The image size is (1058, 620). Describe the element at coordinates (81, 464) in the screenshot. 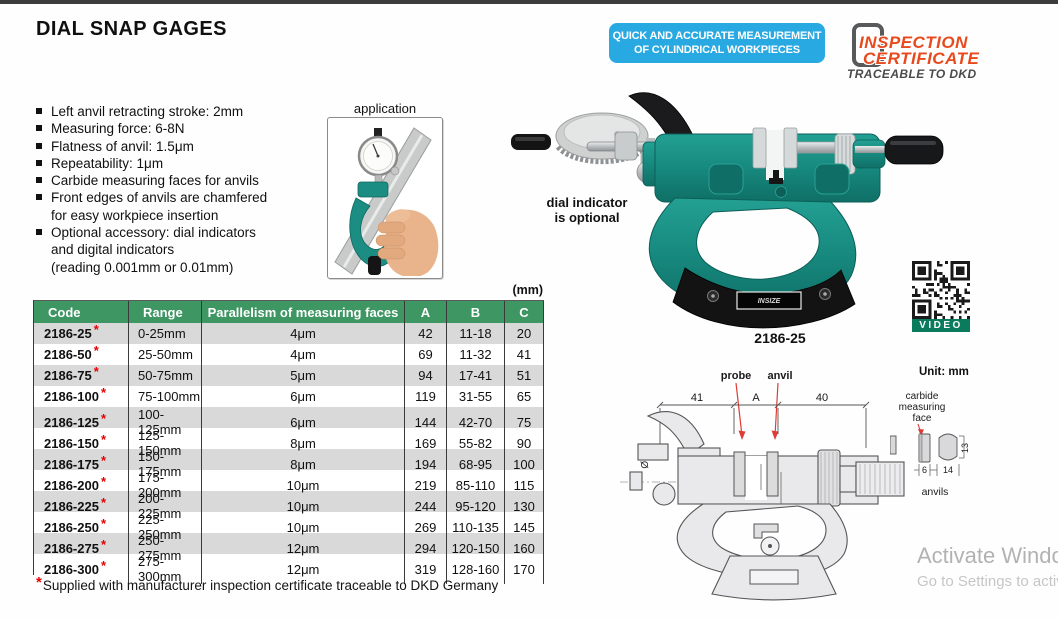

I see `cell-code: 2186-175 *` at that location.